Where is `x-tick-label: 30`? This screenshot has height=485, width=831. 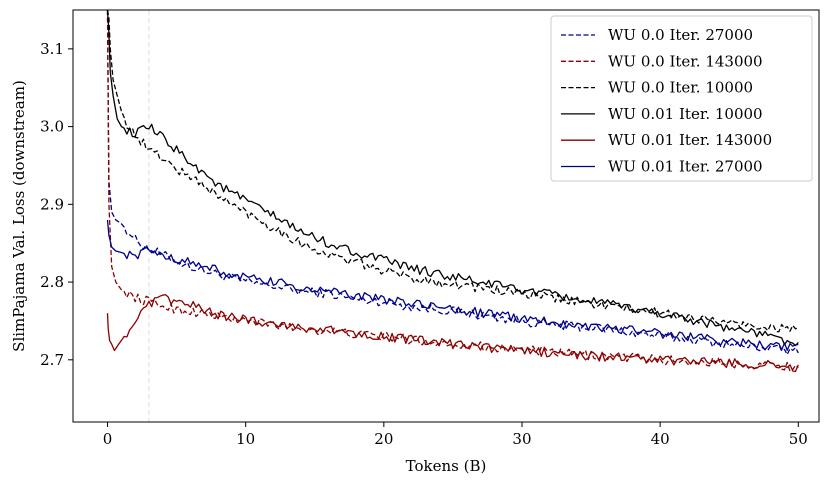
x-tick-label: 30 is located at coordinates (521, 439).